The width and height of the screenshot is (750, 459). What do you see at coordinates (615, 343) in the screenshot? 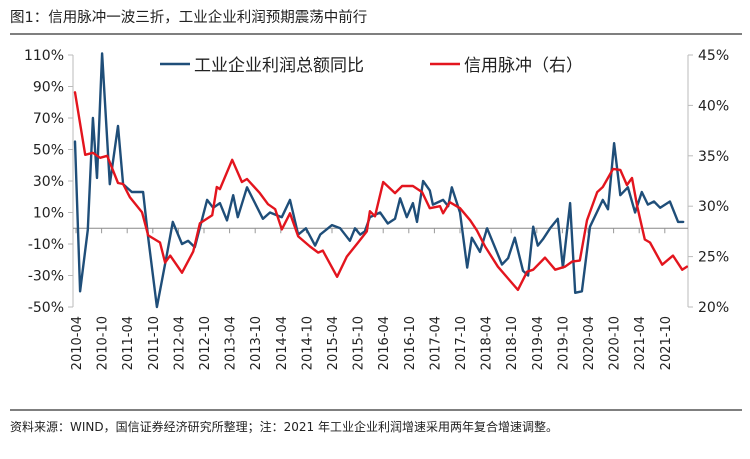
I see `x-axis-tick-label: 2020-10` at bounding box center [615, 343].